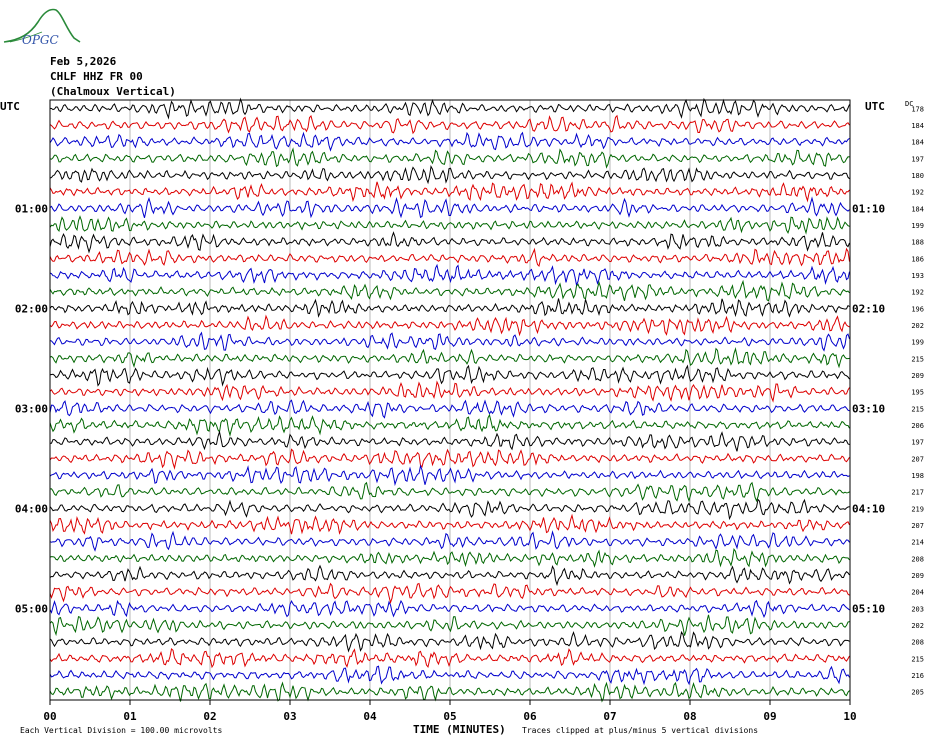  I want to click on dc-offset-label: 196, so click(917, 309).